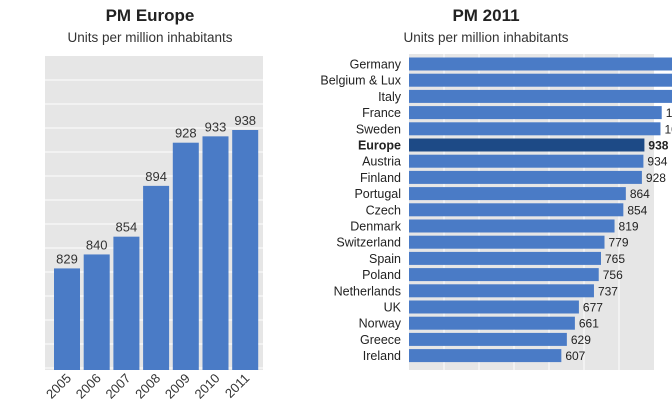 Image resolution: width=672 pixels, height=414 pixels. I want to click on bar-germany, so click(540, 64).